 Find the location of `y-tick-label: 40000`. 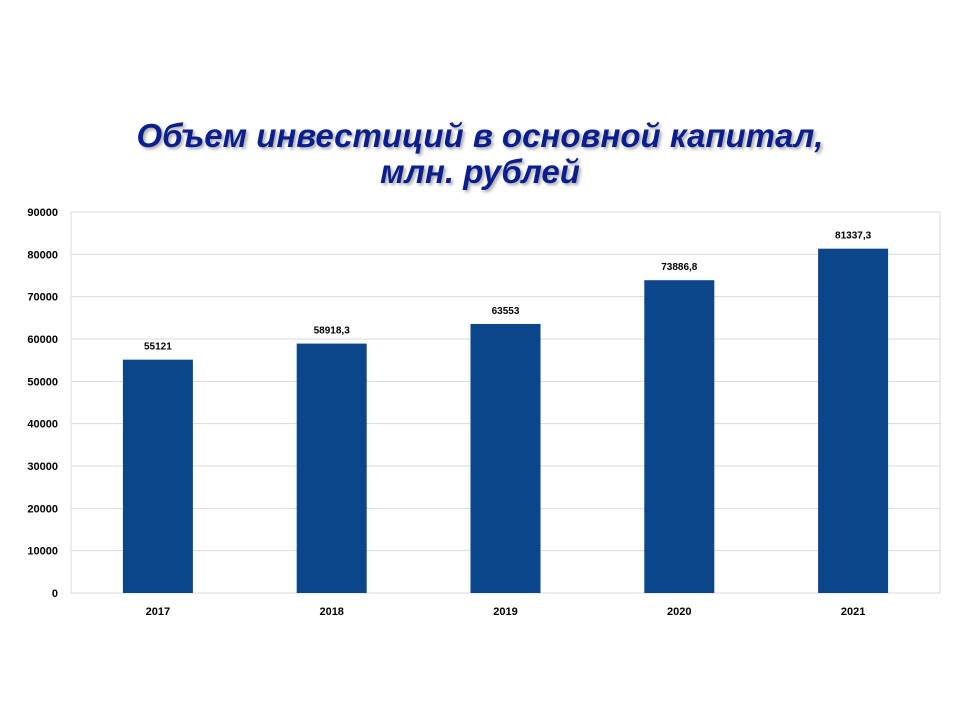

y-tick-label: 40000 is located at coordinates (42, 425).